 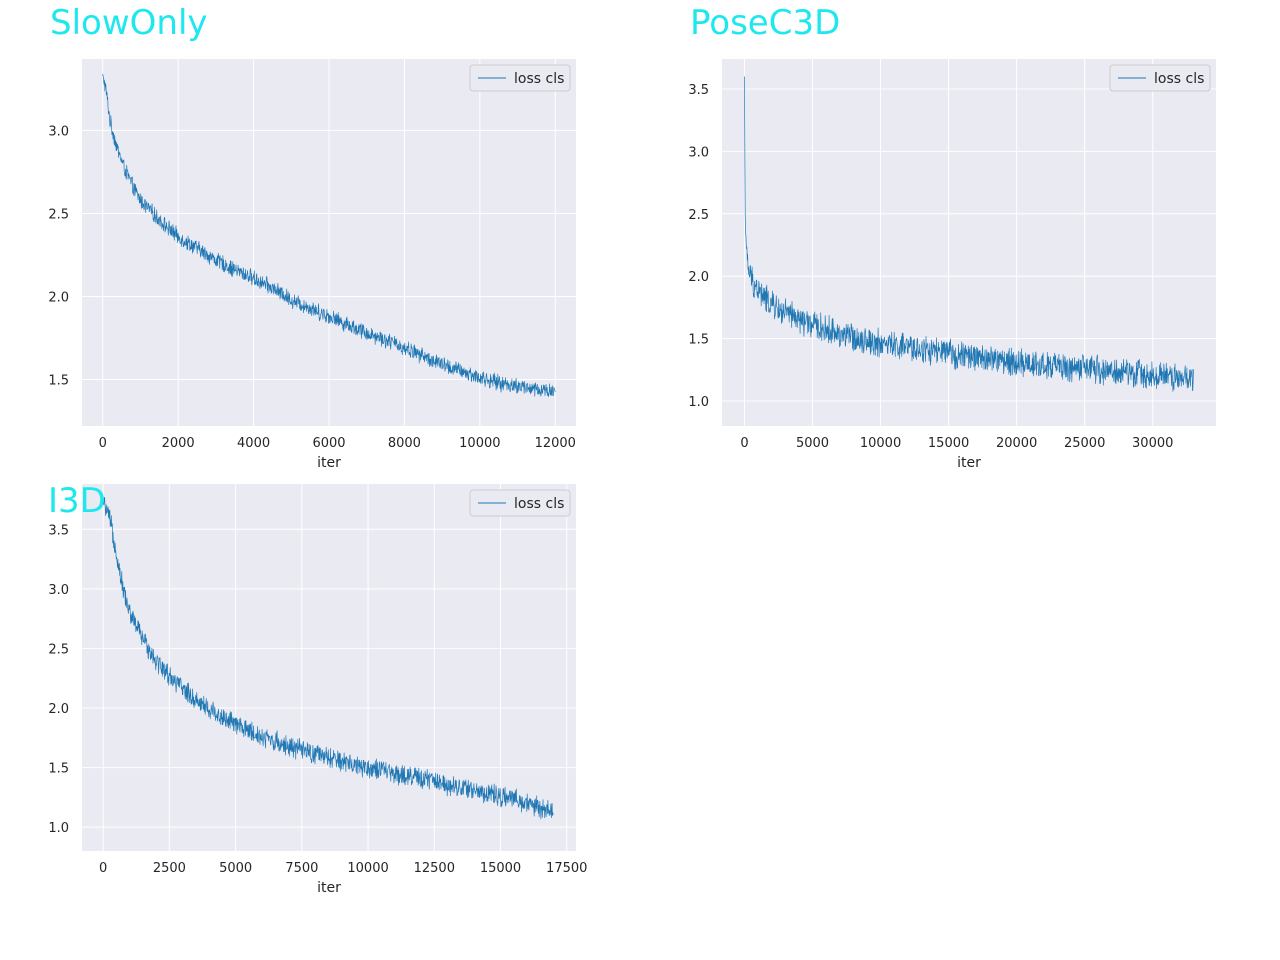 What do you see at coordinates (1016, 443) in the screenshot?
I see `x-tick-label: 20000` at bounding box center [1016, 443].